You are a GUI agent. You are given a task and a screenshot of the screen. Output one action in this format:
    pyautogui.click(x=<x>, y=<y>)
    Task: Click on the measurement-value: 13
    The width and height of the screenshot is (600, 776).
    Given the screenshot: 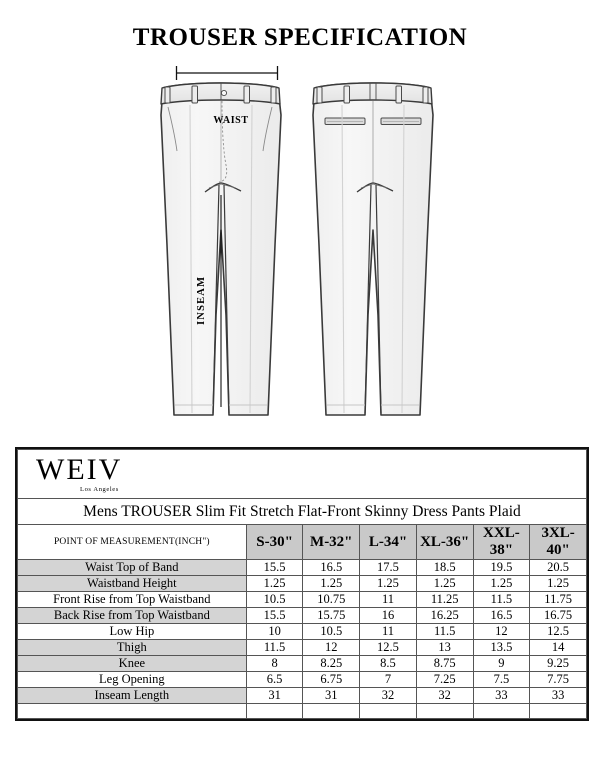 What is the action you would take?
    pyautogui.click(x=444, y=647)
    